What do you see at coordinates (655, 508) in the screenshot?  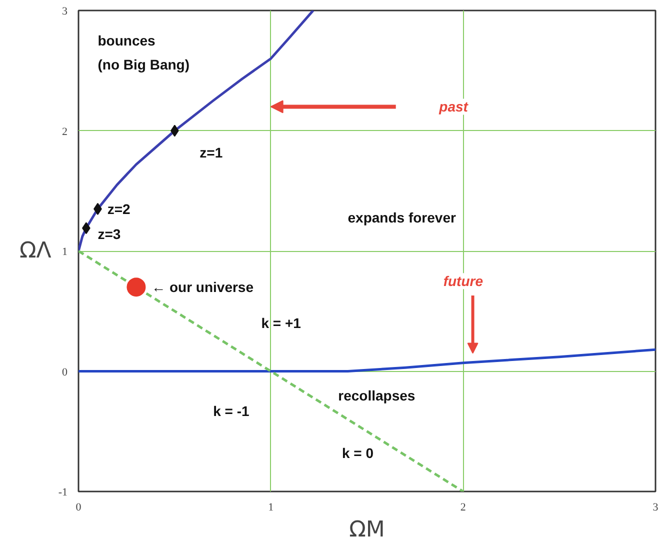 I see `x-tick-label: 3` at bounding box center [655, 508].